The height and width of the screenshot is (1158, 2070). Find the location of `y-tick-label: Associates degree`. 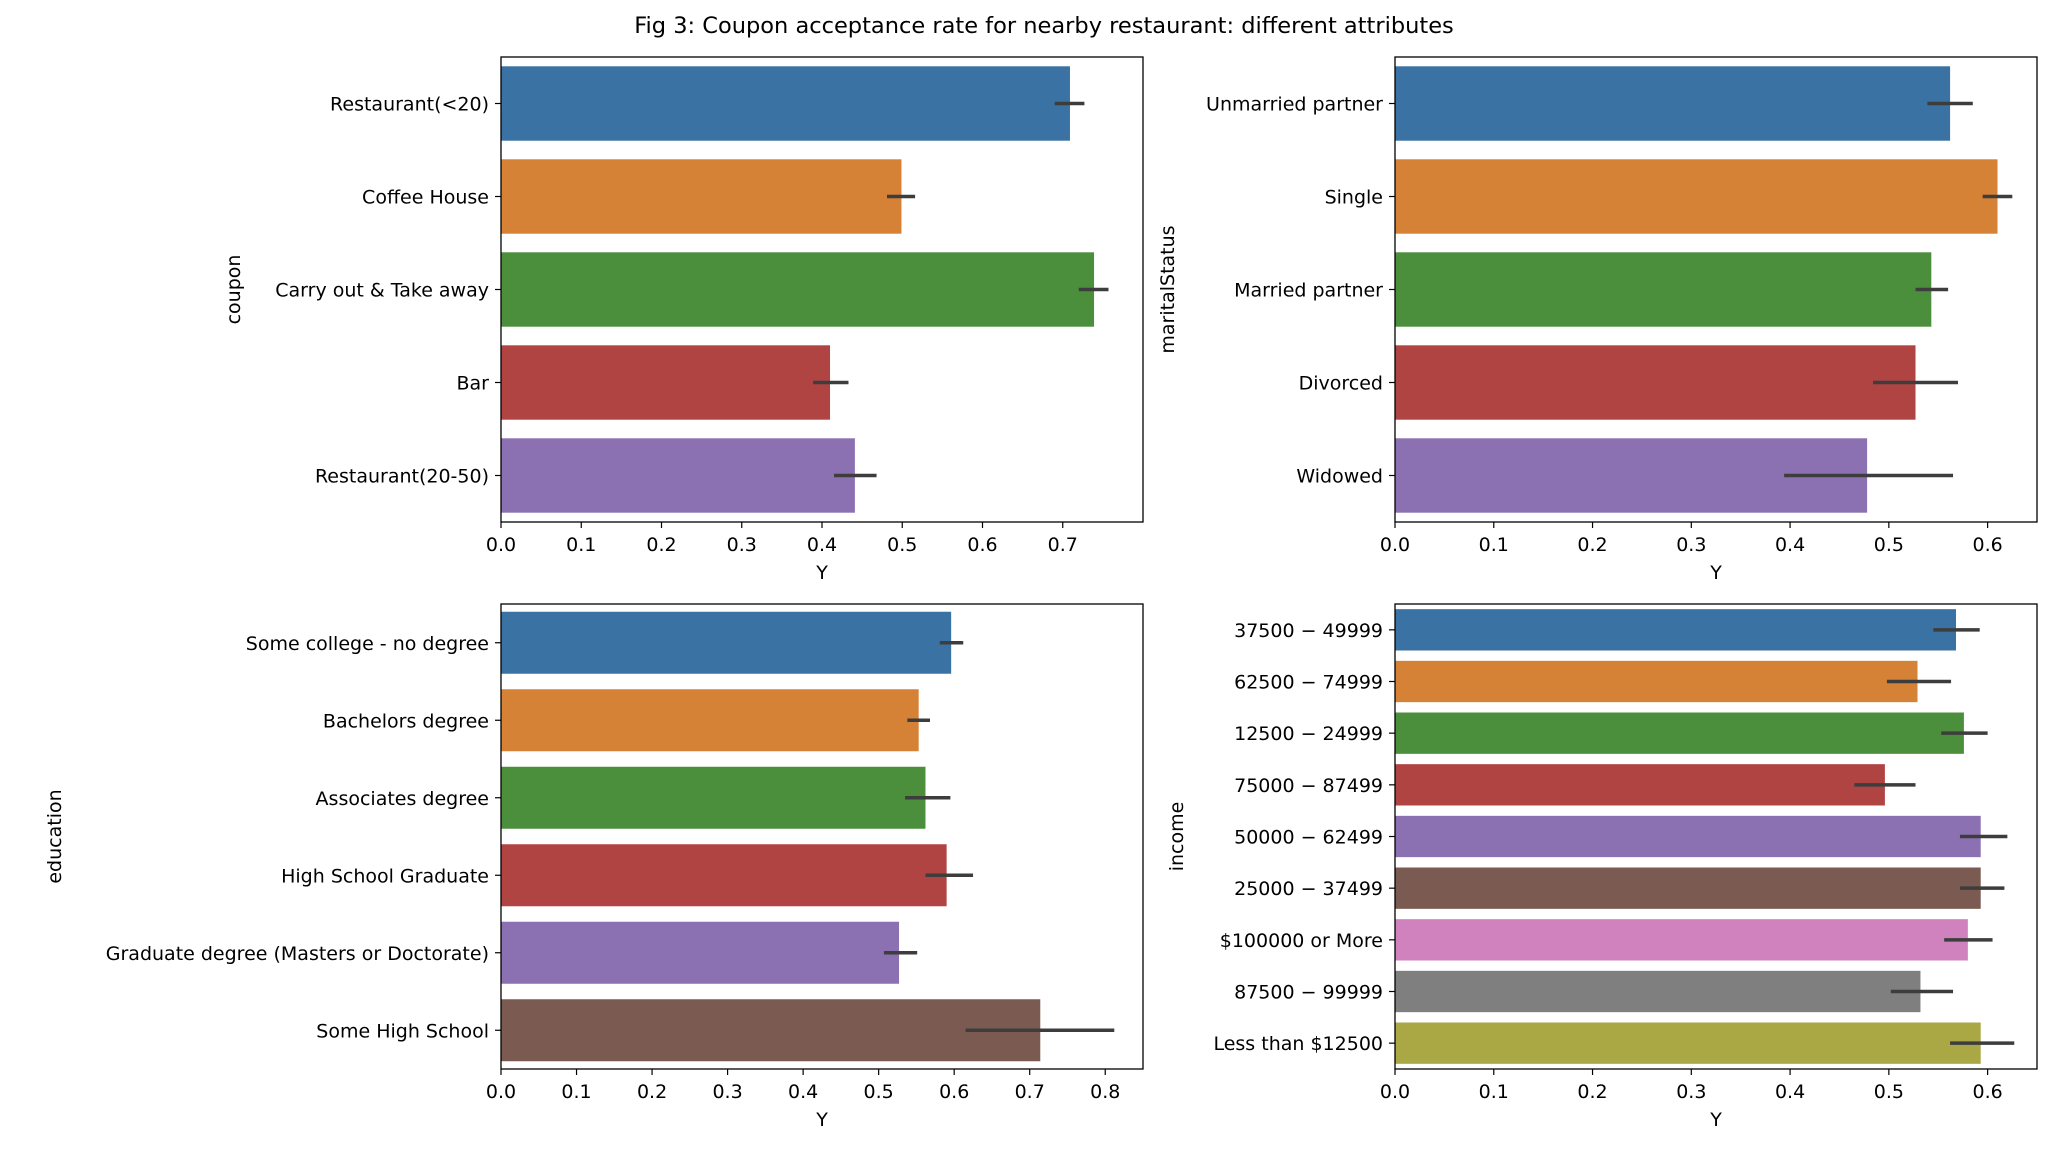

y-tick-label: Associates degree is located at coordinates (402, 799).